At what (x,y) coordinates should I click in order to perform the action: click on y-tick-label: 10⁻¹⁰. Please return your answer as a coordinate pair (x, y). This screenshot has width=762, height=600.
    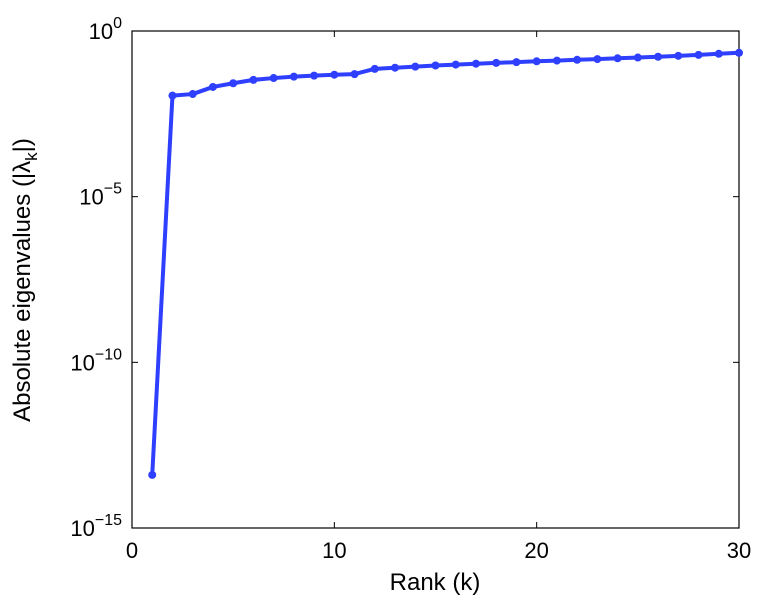
    Looking at the image, I should click on (96, 360).